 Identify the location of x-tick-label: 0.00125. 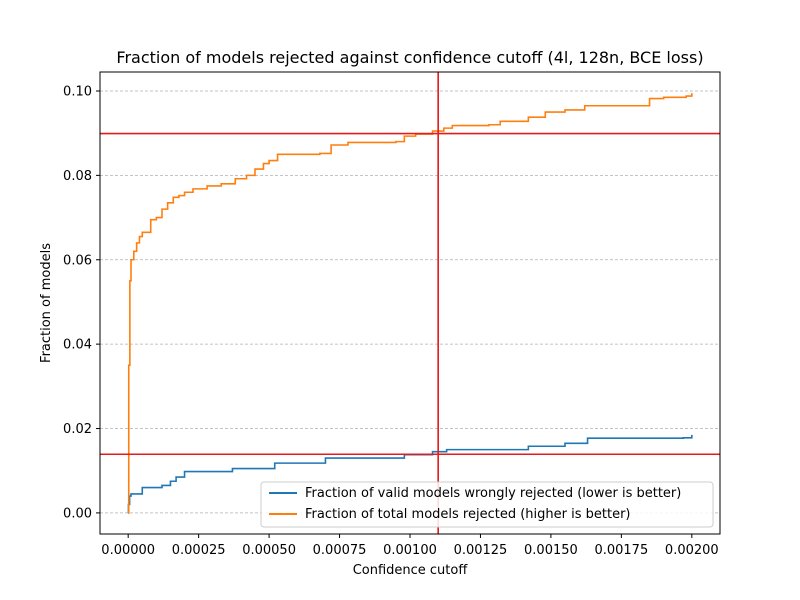
(481, 550).